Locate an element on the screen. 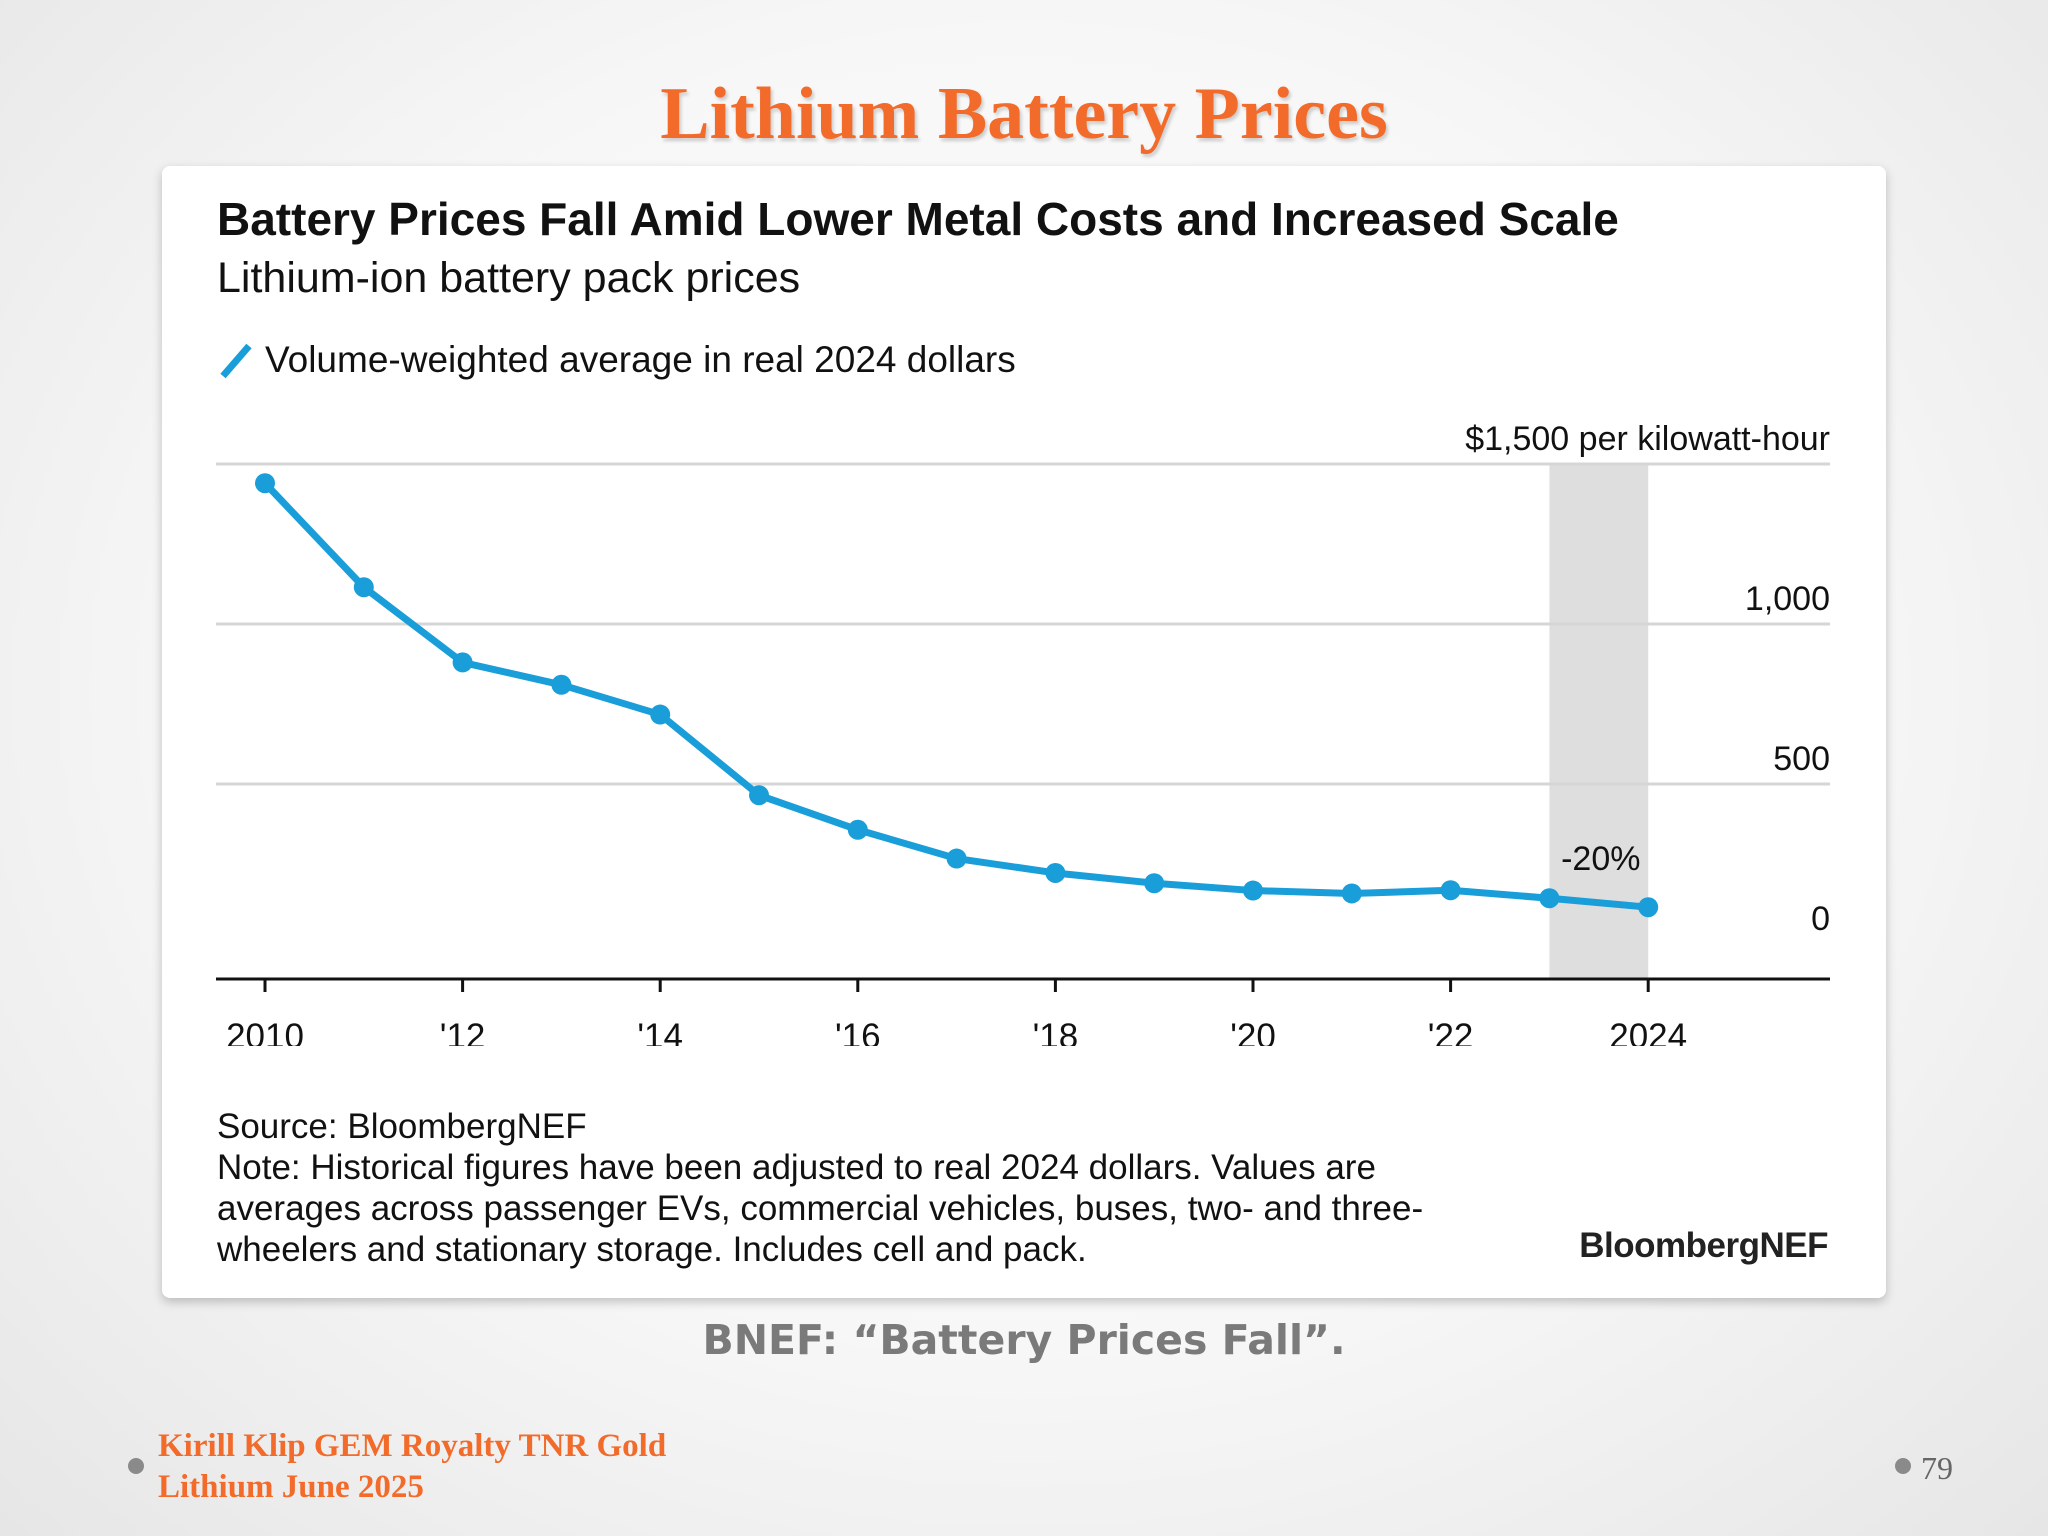 Image resolution: width=2048 pixels, height=1536 pixels. data-point-2018 is located at coordinates (1055, 872).